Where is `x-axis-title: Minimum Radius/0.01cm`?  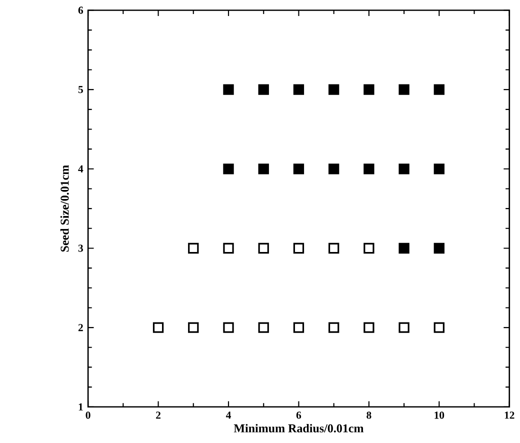 x-axis-title: Minimum Radius/0.01cm is located at coordinates (299, 428).